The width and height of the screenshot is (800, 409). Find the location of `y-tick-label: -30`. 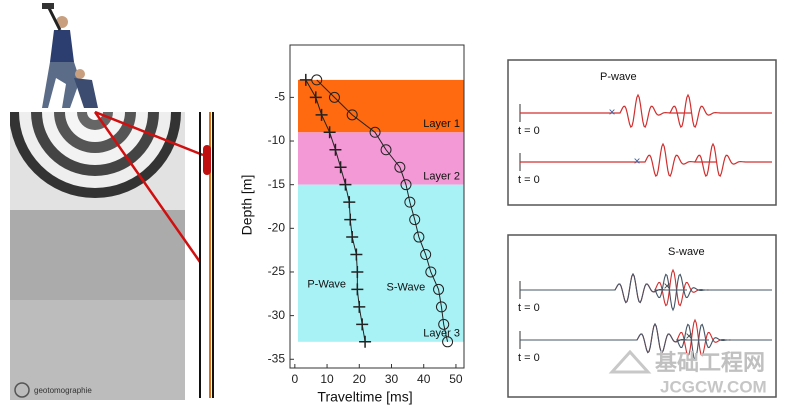

y-tick-label: -30 is located at coordinates (277, 315).